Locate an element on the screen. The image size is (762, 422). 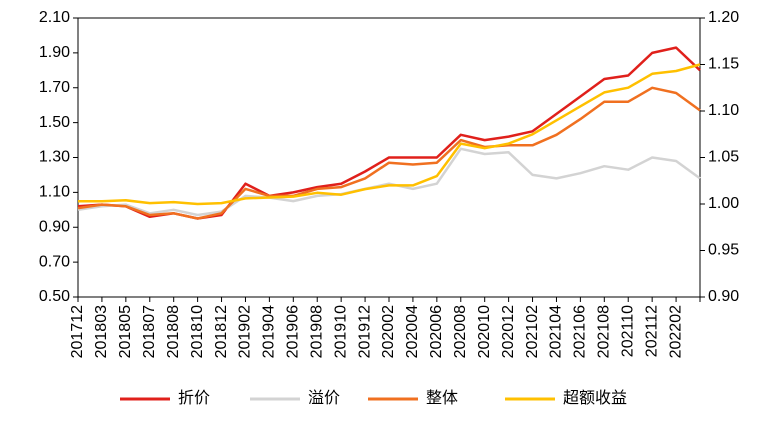
y-tick-label: 1.70 is located at coordinates (54, 87).